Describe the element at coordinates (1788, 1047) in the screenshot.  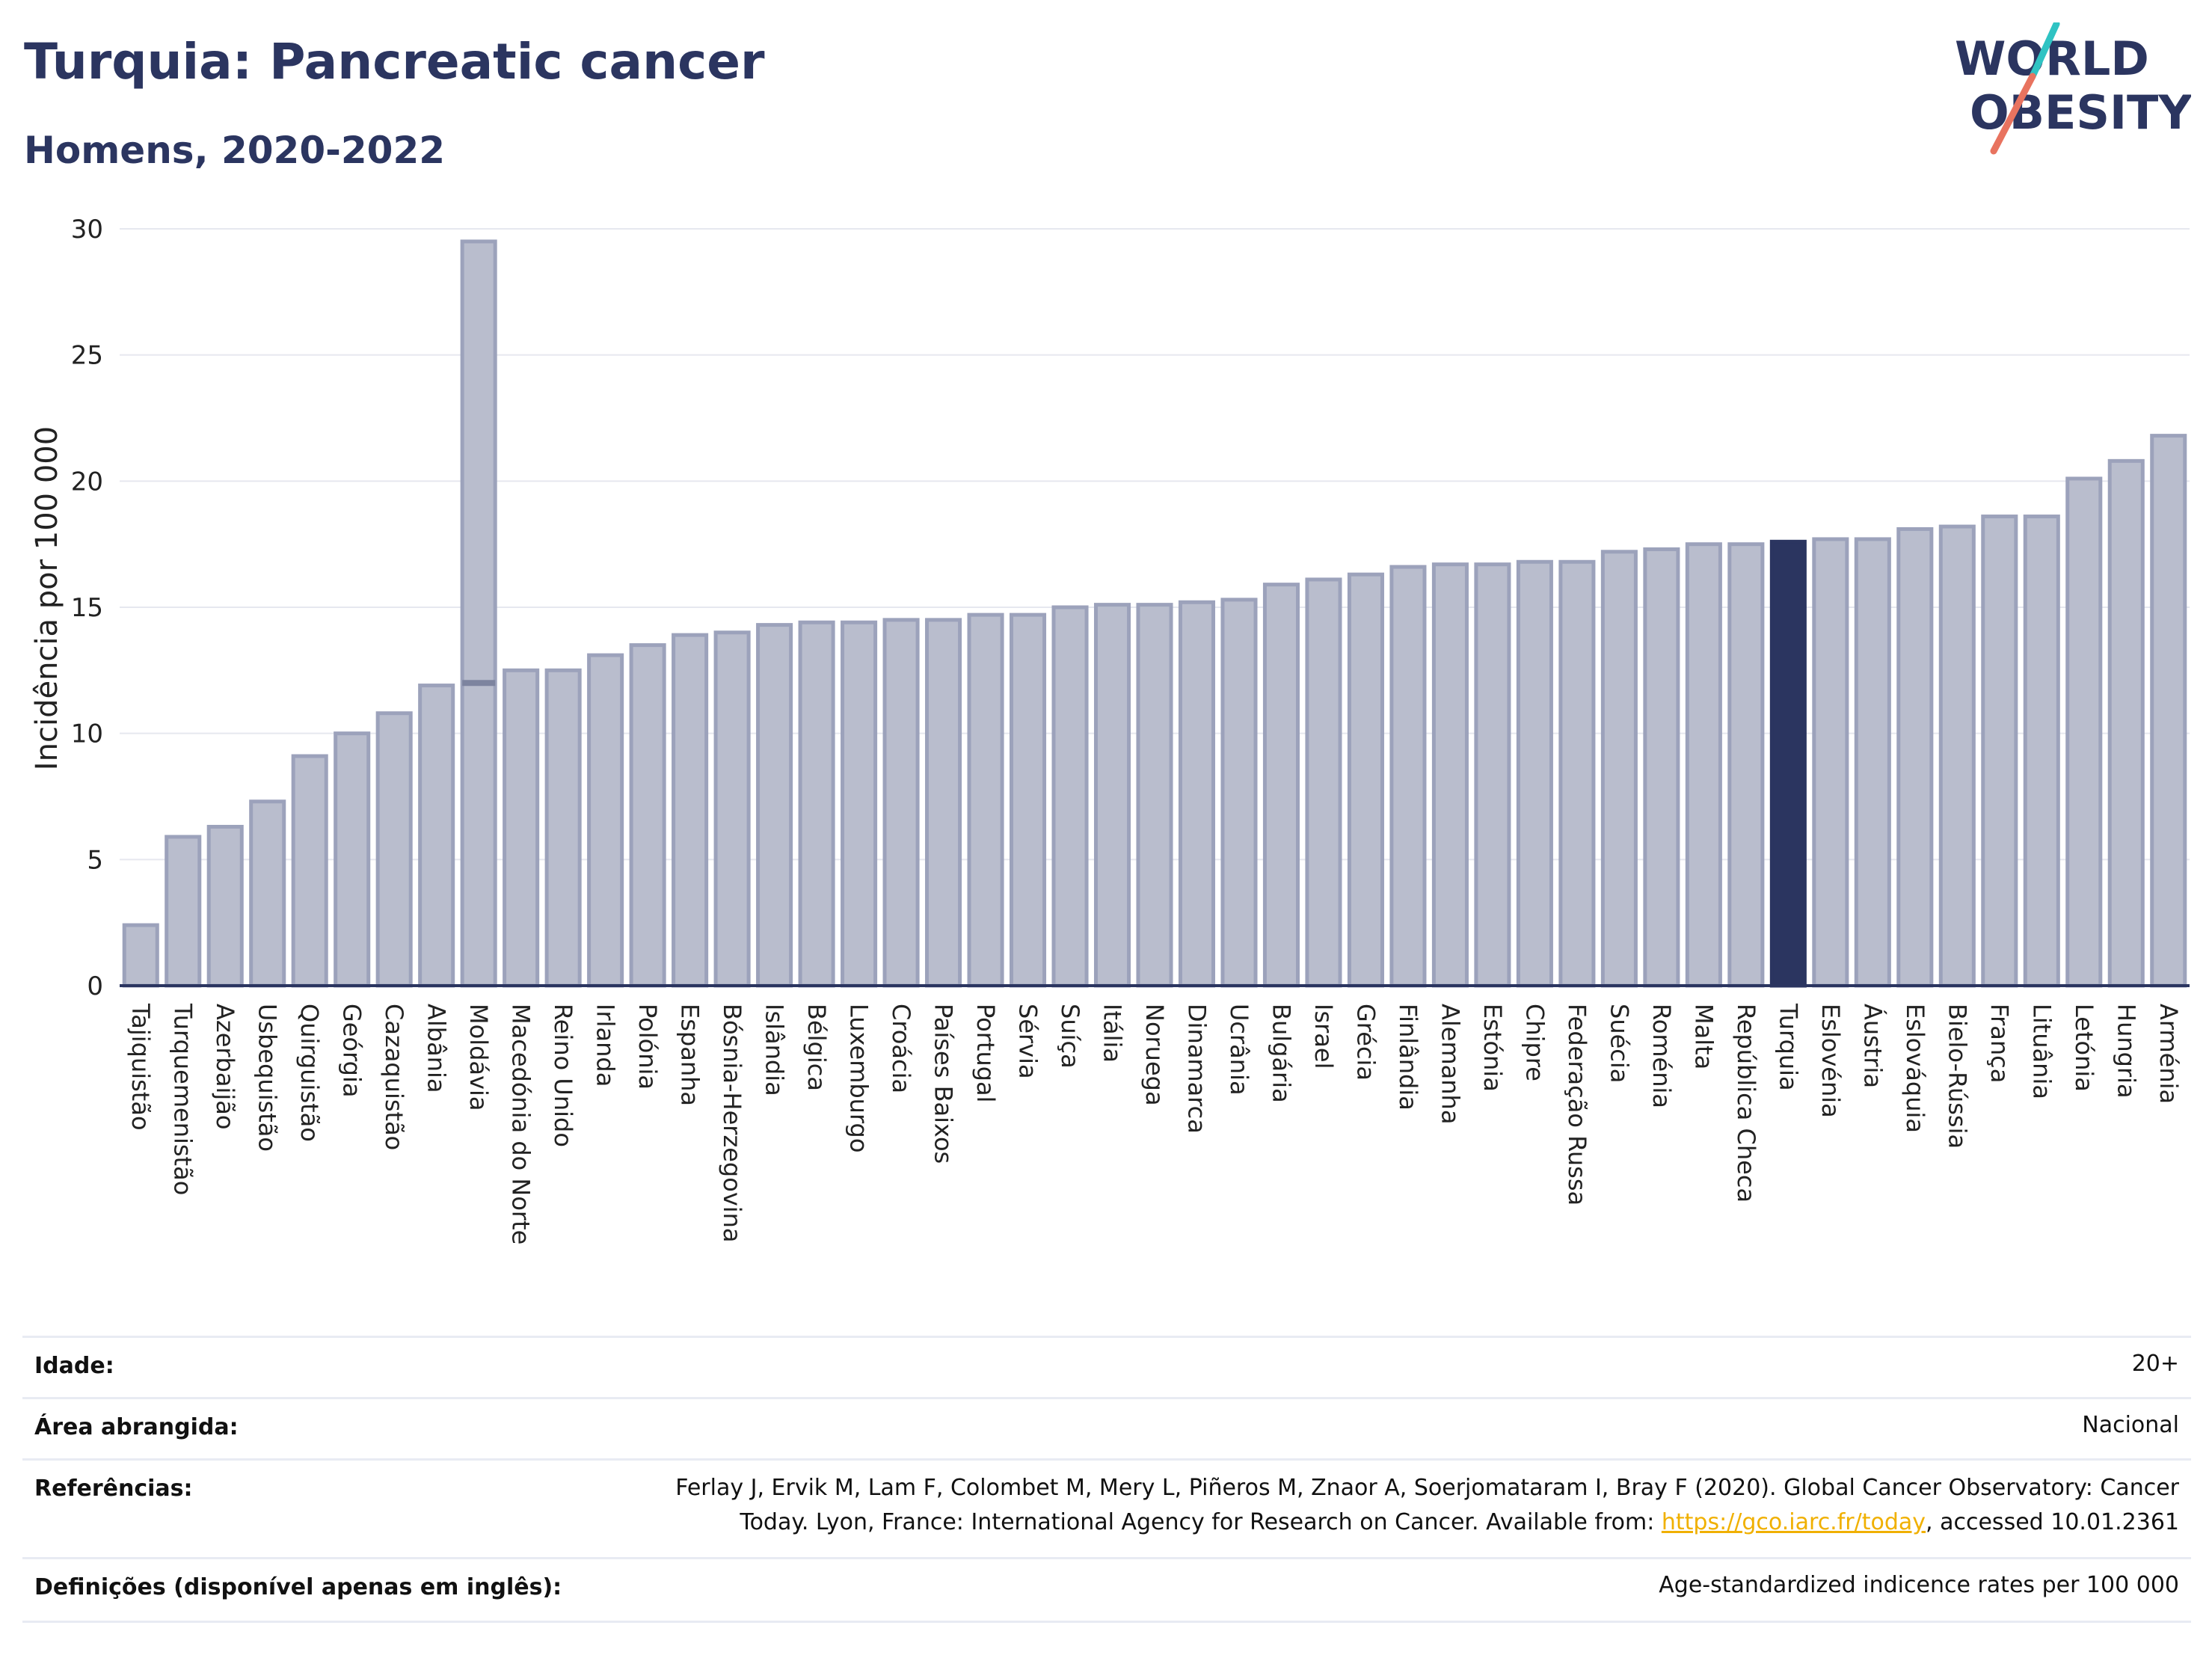
I see `x-tick-label: Turquia` at that location.